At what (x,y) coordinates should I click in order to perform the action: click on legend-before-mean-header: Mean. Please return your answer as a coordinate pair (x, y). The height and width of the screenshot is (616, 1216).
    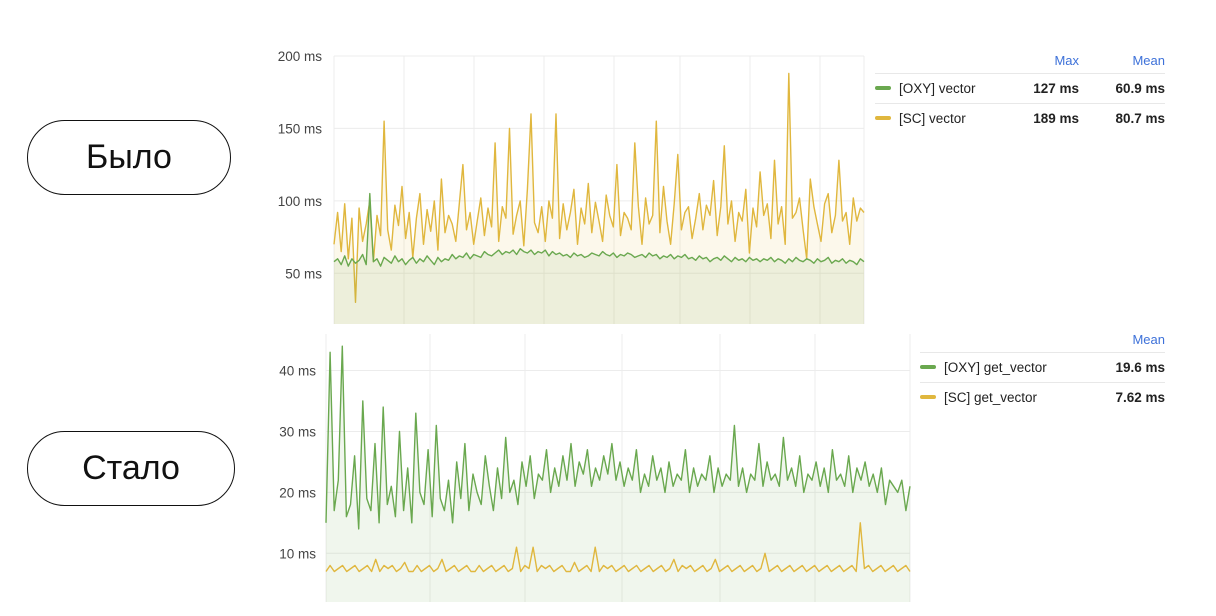
    Looking at the image, I should click on (1148, 60).